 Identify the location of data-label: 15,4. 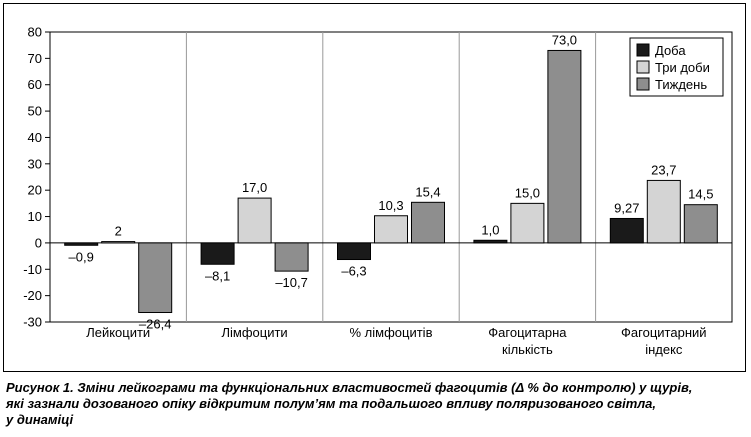
(427, 191).